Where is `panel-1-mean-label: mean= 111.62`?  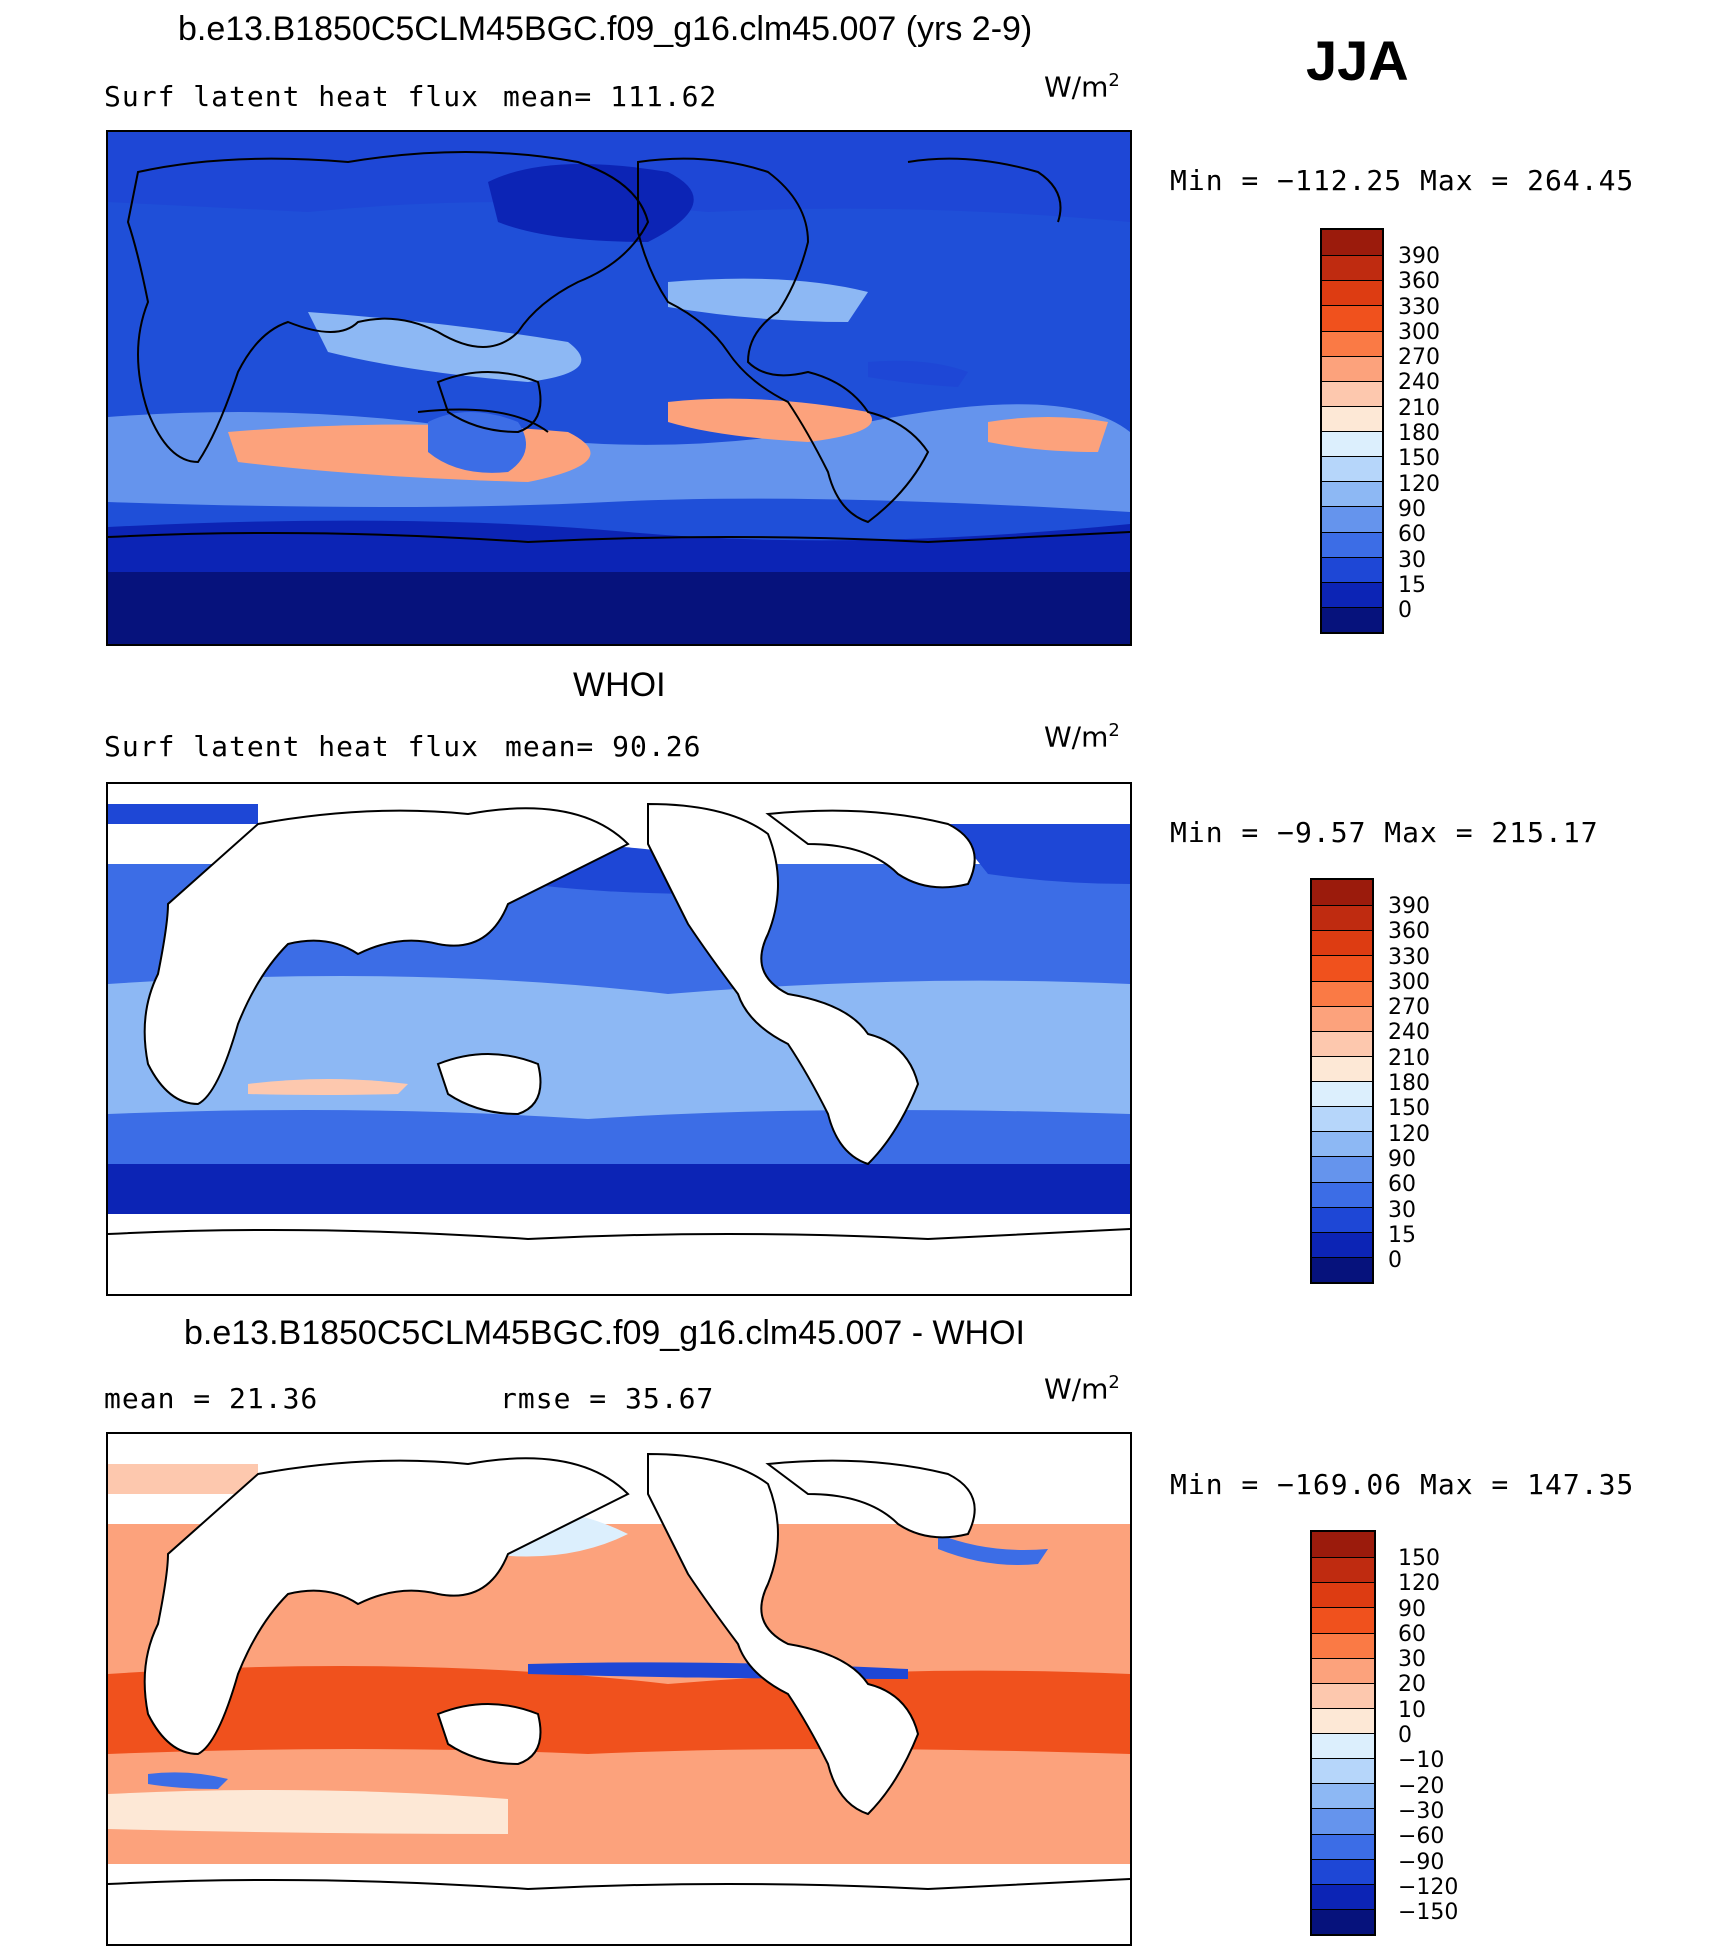
panel-1-mean-label: mean= 111.62 is located at coordinates (610, 96).